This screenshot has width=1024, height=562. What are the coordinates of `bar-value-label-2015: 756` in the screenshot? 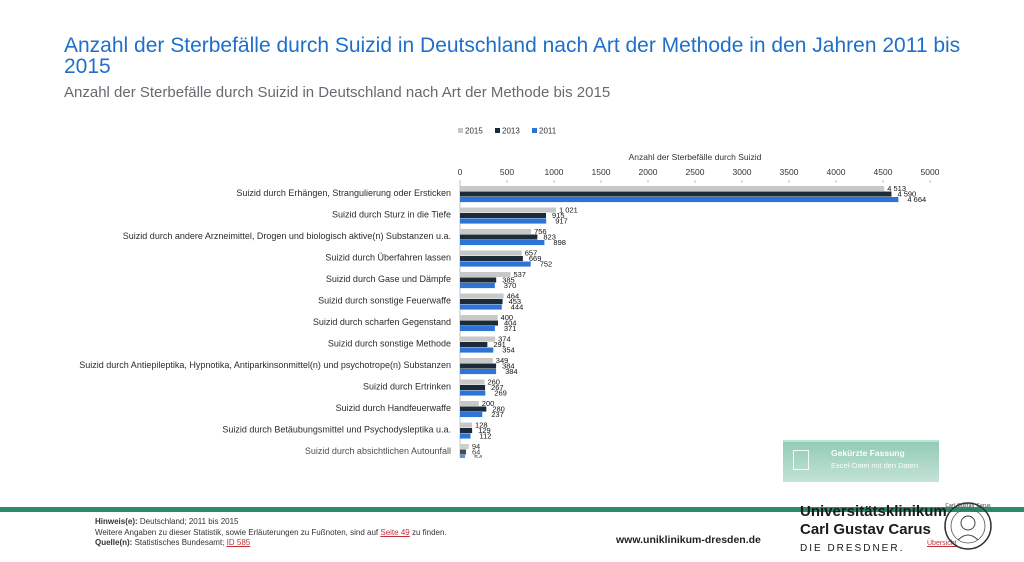 It's located at (540, 231).